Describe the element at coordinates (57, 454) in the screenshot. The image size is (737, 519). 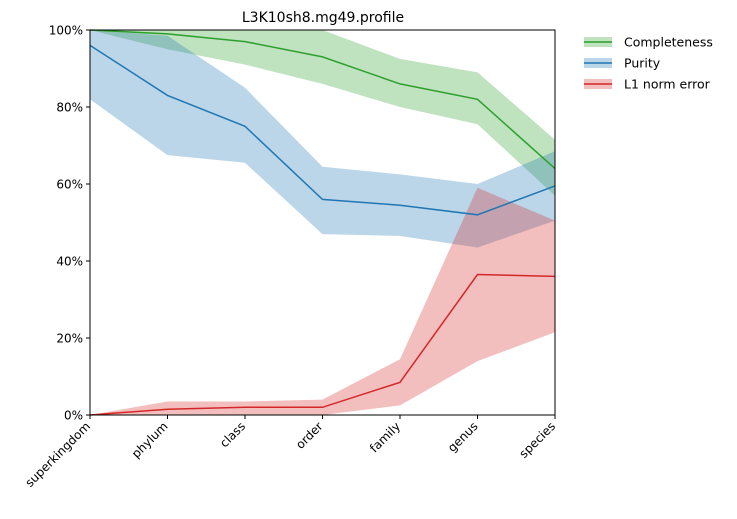
I see `x-tick-label: superkingdom` at that location.